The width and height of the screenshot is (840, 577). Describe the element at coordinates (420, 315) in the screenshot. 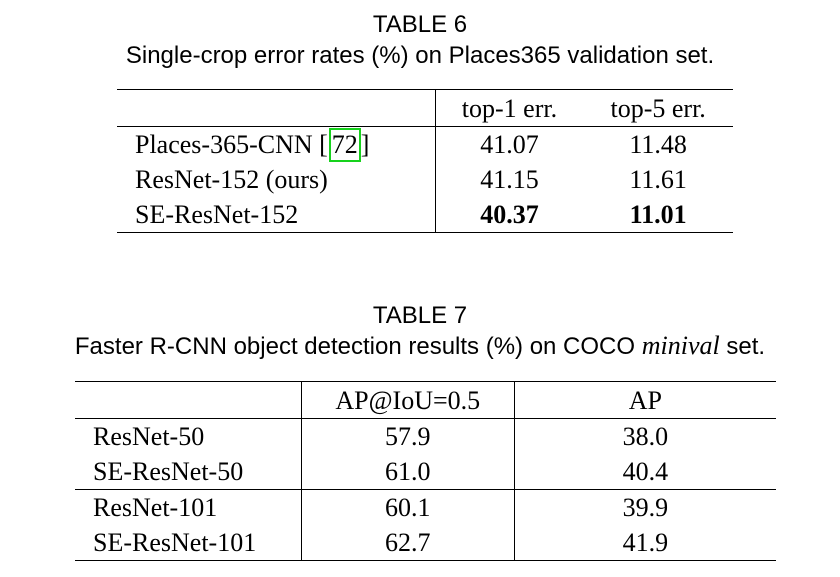

I see `table7-label: TABLE 7` at that location.